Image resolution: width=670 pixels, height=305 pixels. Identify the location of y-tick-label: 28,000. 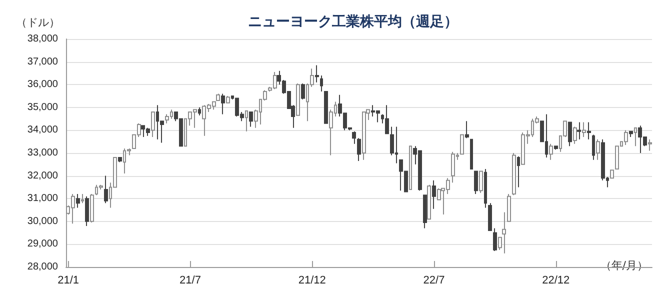
(42, 267).